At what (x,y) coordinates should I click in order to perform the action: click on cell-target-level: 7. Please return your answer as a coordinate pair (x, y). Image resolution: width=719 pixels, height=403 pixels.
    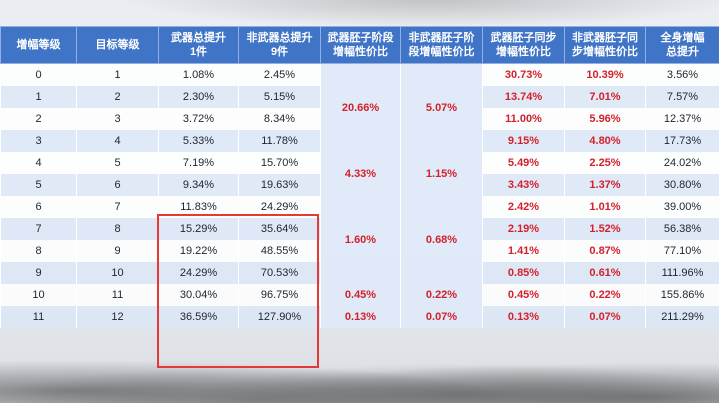
    Looking at the image, I should click on (117, 207).